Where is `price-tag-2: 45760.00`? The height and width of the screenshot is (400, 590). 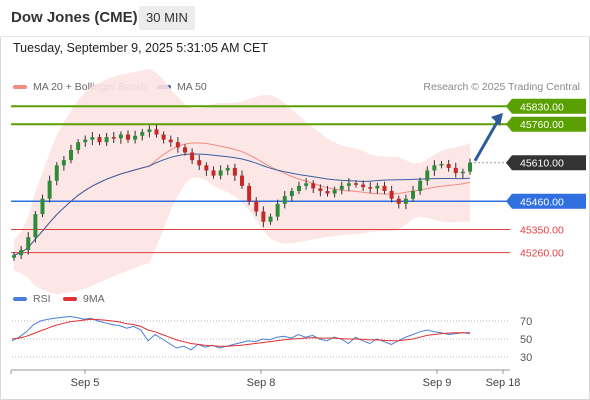
price-tag-2: 45760.00 is located at coordinates (546, 124).